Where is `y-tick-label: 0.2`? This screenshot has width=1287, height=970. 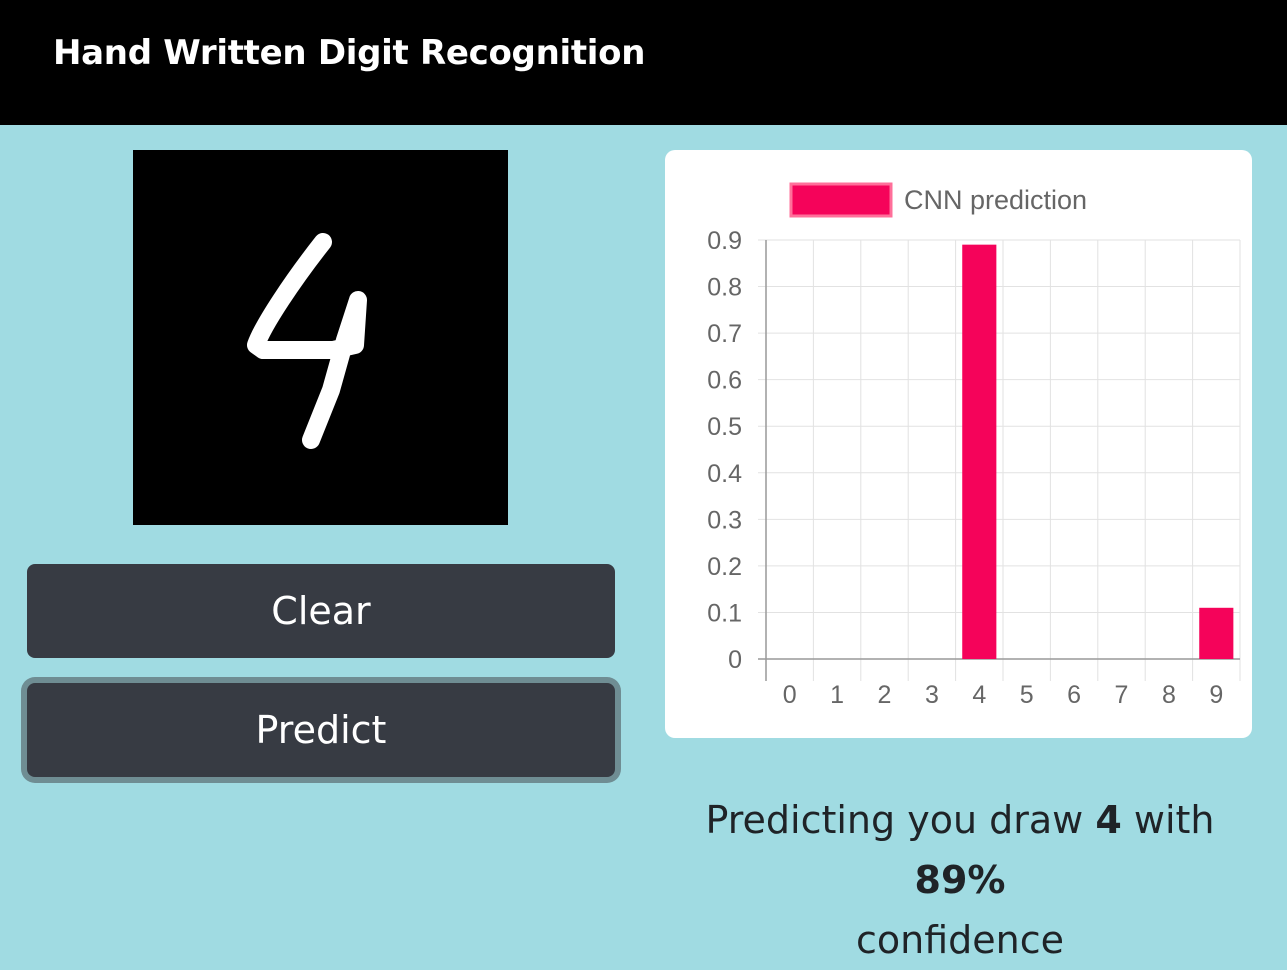 y-tick-label: 0.2 is located at coordinates (724, 567).